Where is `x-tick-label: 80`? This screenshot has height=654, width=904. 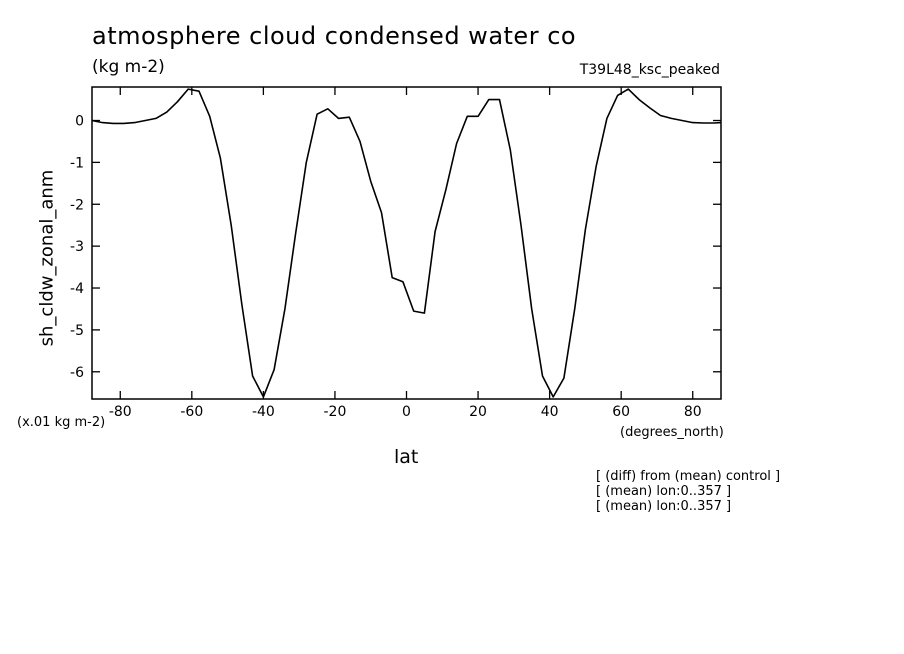
x-tick-label: 80 is located at coordinates (693, 412).